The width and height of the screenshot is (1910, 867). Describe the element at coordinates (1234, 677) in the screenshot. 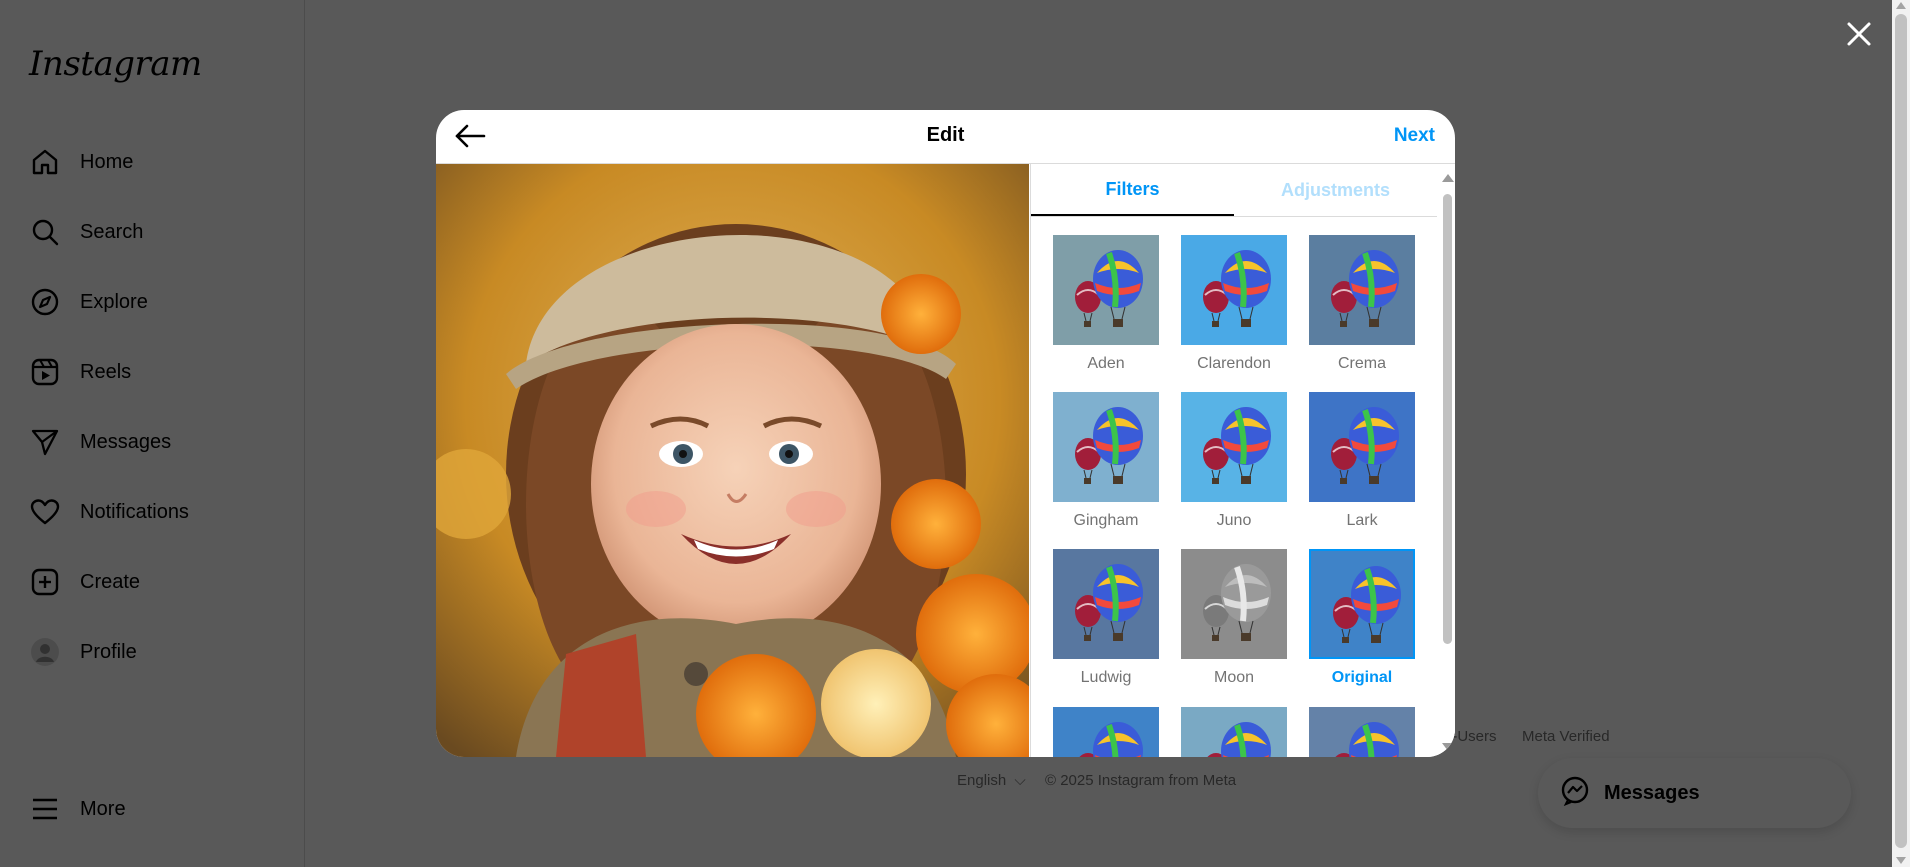

I see `filter-label: Moon` at that location.